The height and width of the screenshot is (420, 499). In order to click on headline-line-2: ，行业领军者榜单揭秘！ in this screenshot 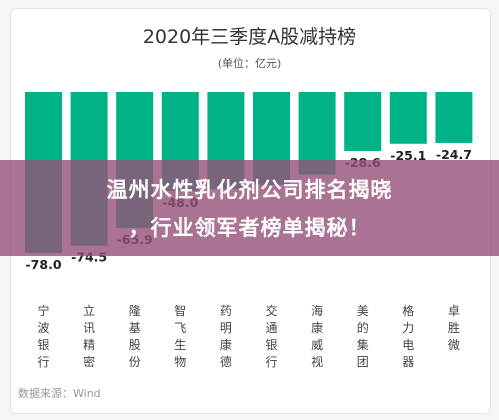, I will do `click(249, 228)`.